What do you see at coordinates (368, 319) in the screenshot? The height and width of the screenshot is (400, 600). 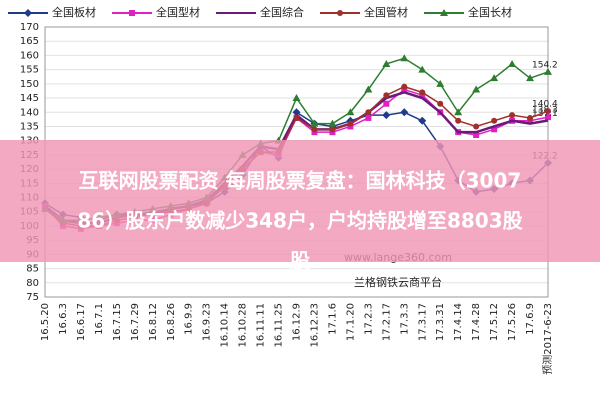 I see `x-tick-label: 17.2.3` at bounding box center [368, 319].